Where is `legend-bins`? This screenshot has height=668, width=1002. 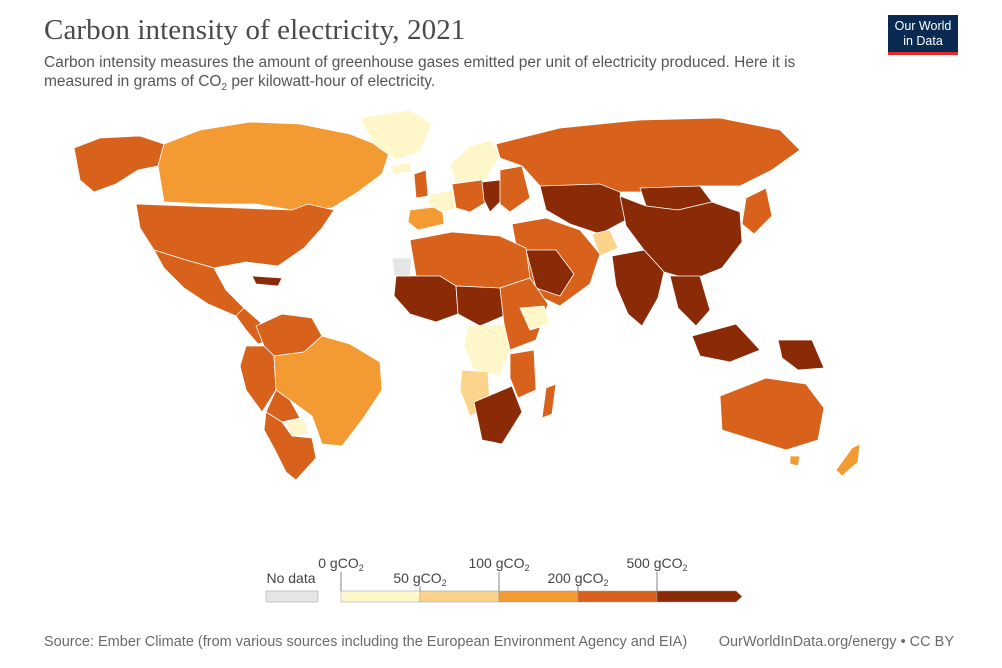 legend-bins is located at coordinates (541, 596).